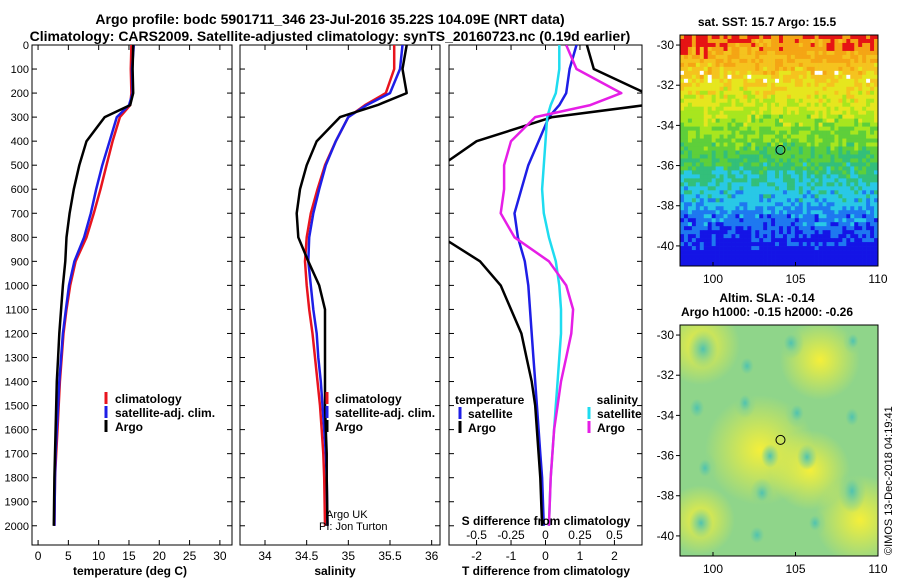  I want to click on s-tick-label: 0, so click(545, 535).